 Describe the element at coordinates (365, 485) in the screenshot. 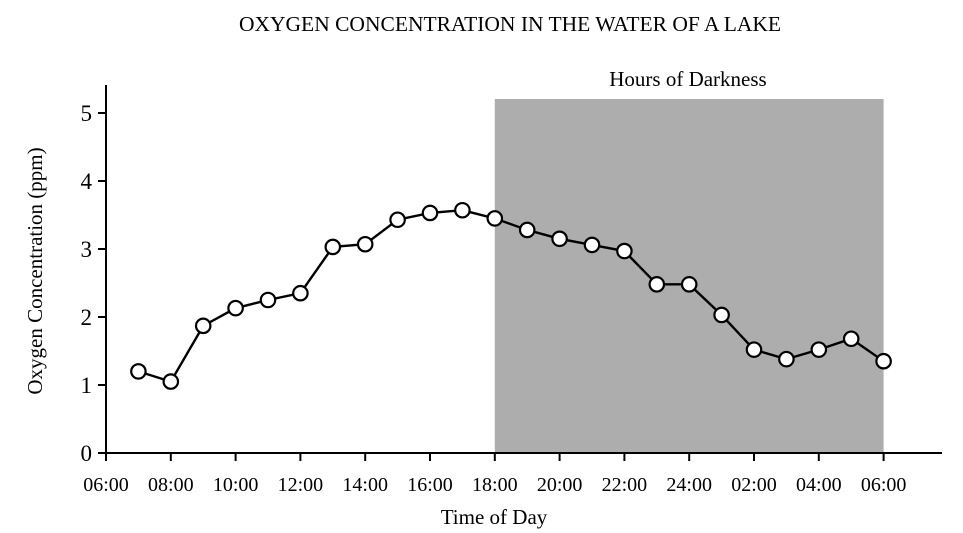

I see `x-tick-label: 14:00` at that location.